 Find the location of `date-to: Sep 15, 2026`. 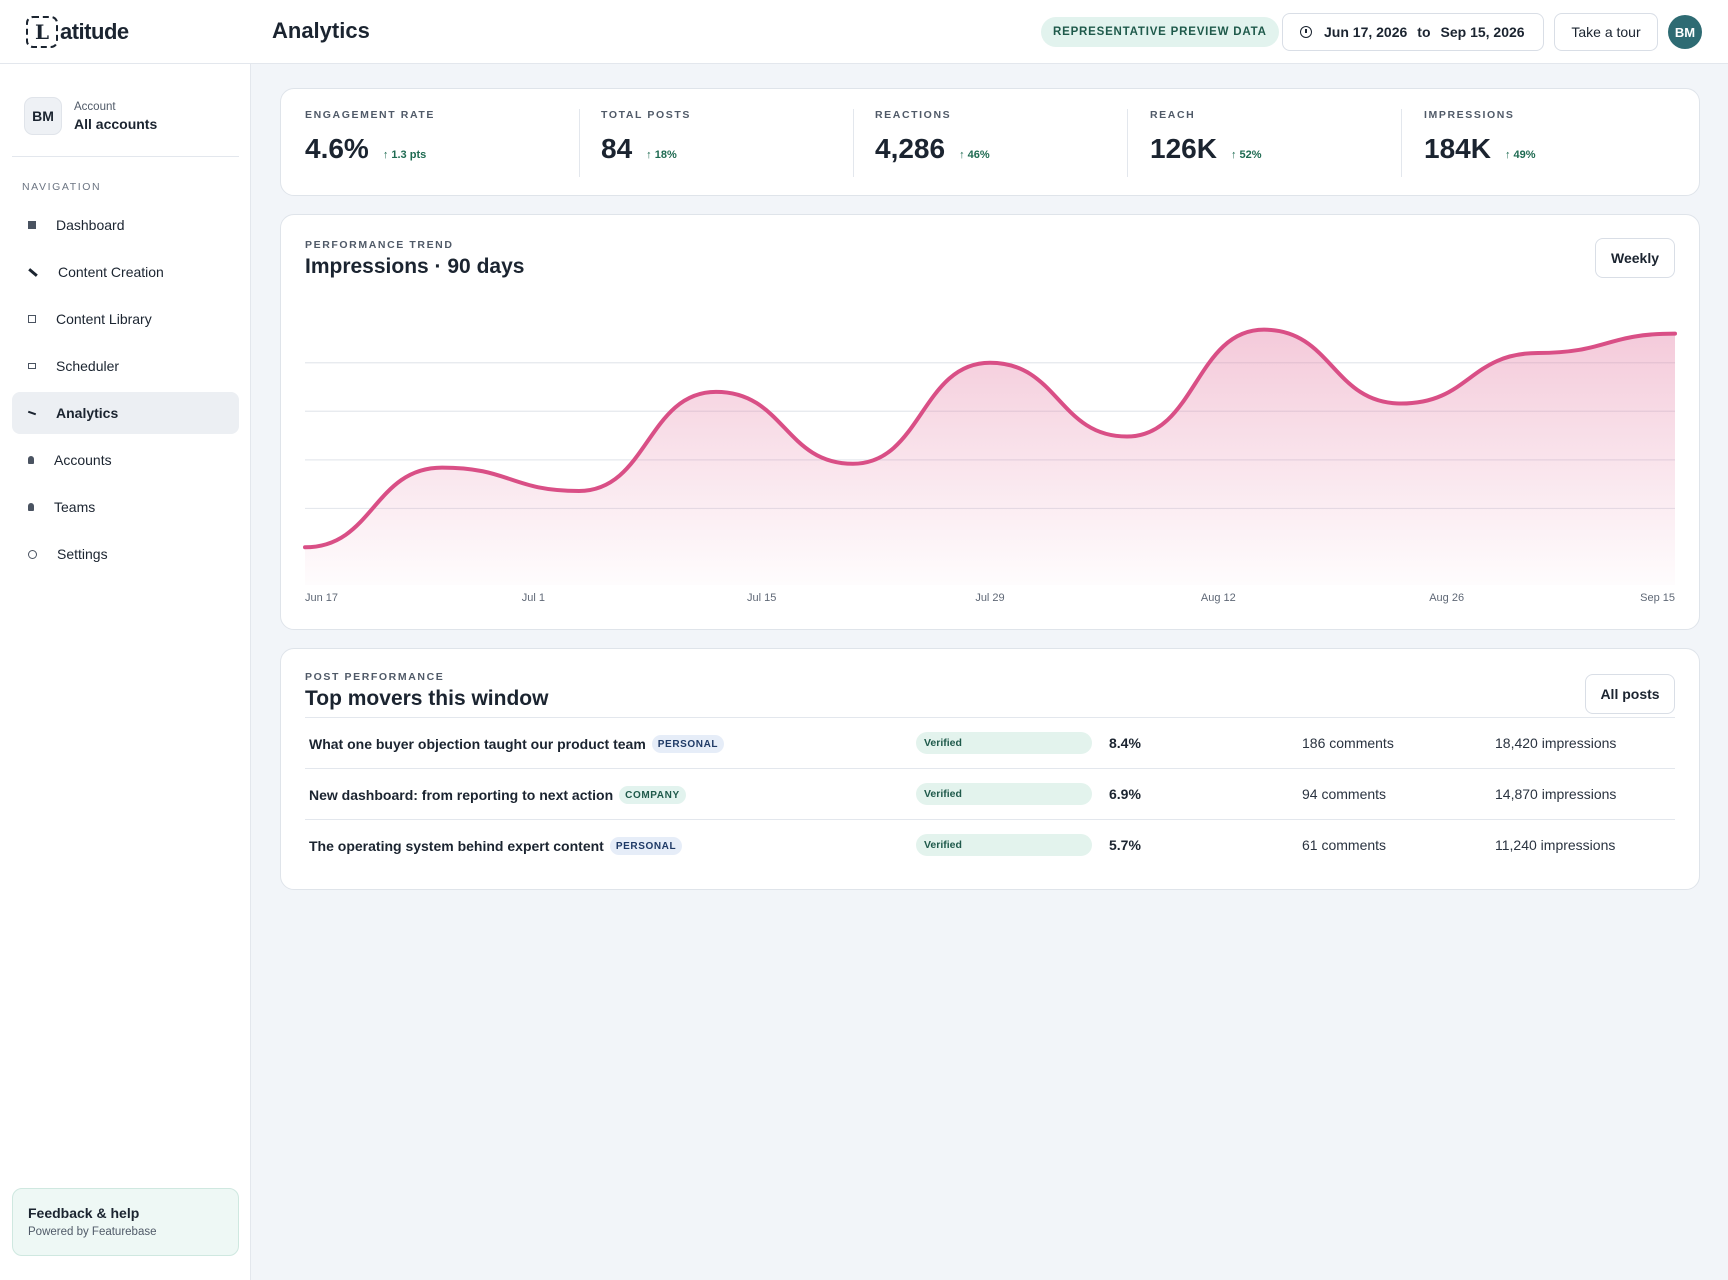

date-to: Sep 15, 2026 is located at coordinates (1482, 32).